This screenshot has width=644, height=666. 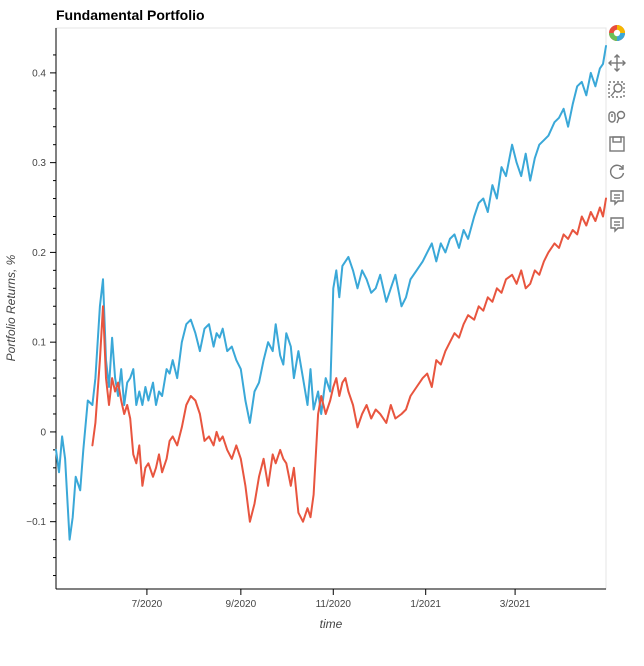 What do you see at coordinates (331, 624) in the screenshot?
I see `x-axis-label: time` at bounding box center [331, 624].